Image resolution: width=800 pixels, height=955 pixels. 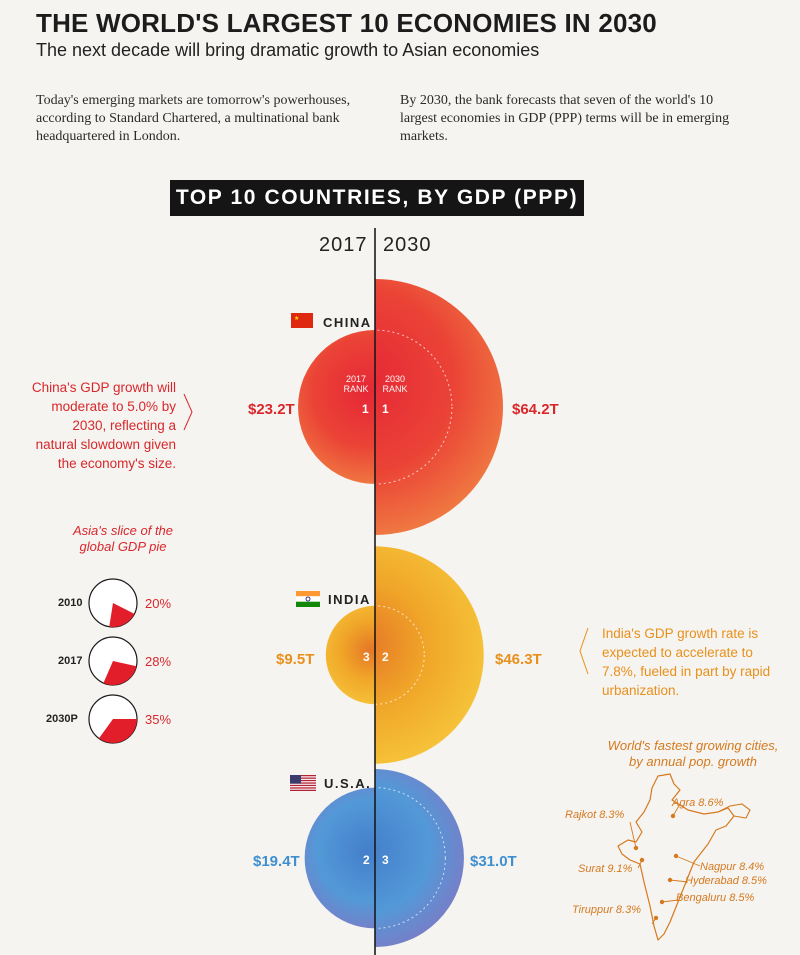 What do you see at coordinates (366, 657) in the screenshot?
I see `india-rank-2017: 3` at bounding box center [366, 657].